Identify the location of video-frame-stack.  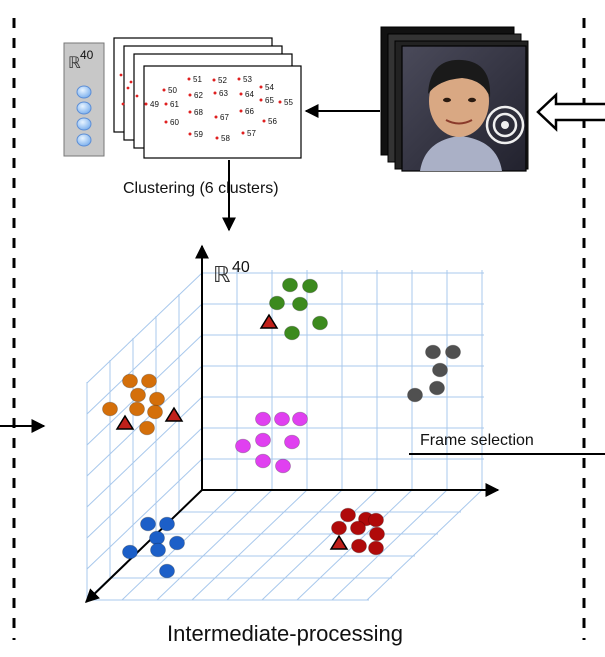
(454, 99).